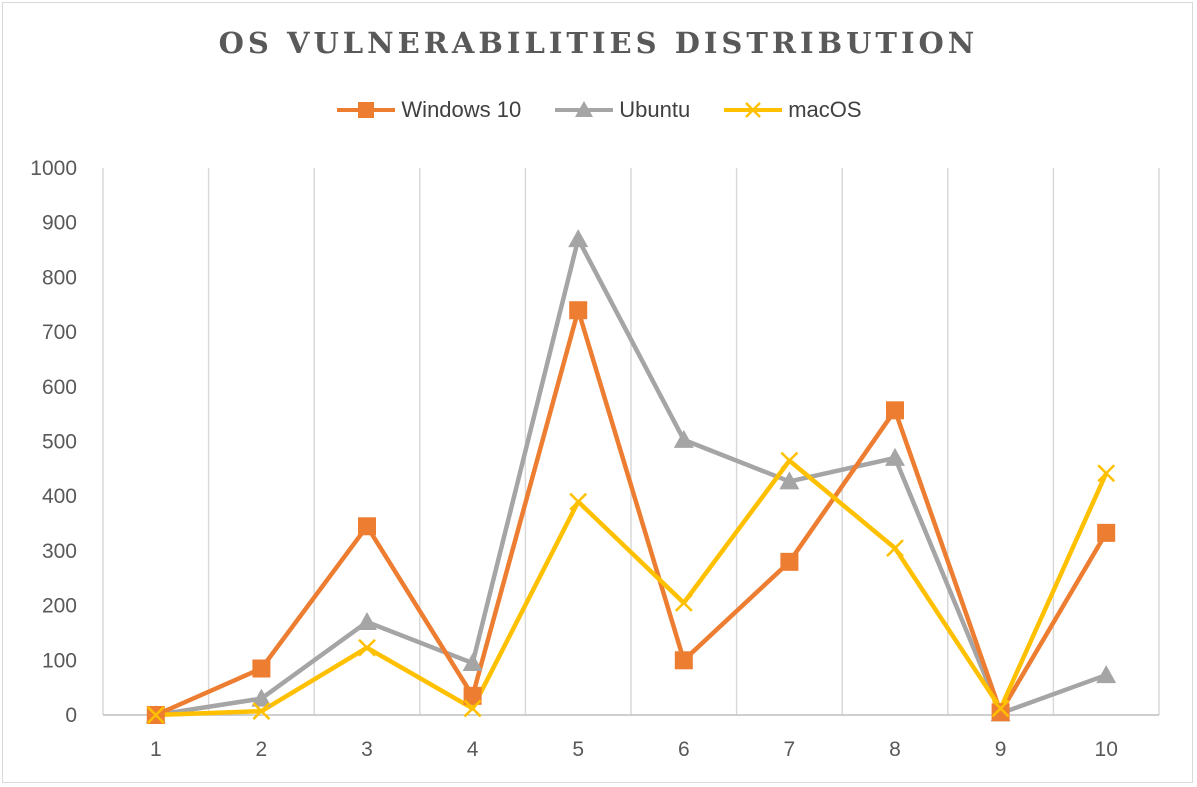 Image resolution: width=1197 pixels, height=787 pixels. What do you see at coordinates (825, 109) in the screenshot?
I see `legend-label-macos: macOS` at bounding box center [825, 109].